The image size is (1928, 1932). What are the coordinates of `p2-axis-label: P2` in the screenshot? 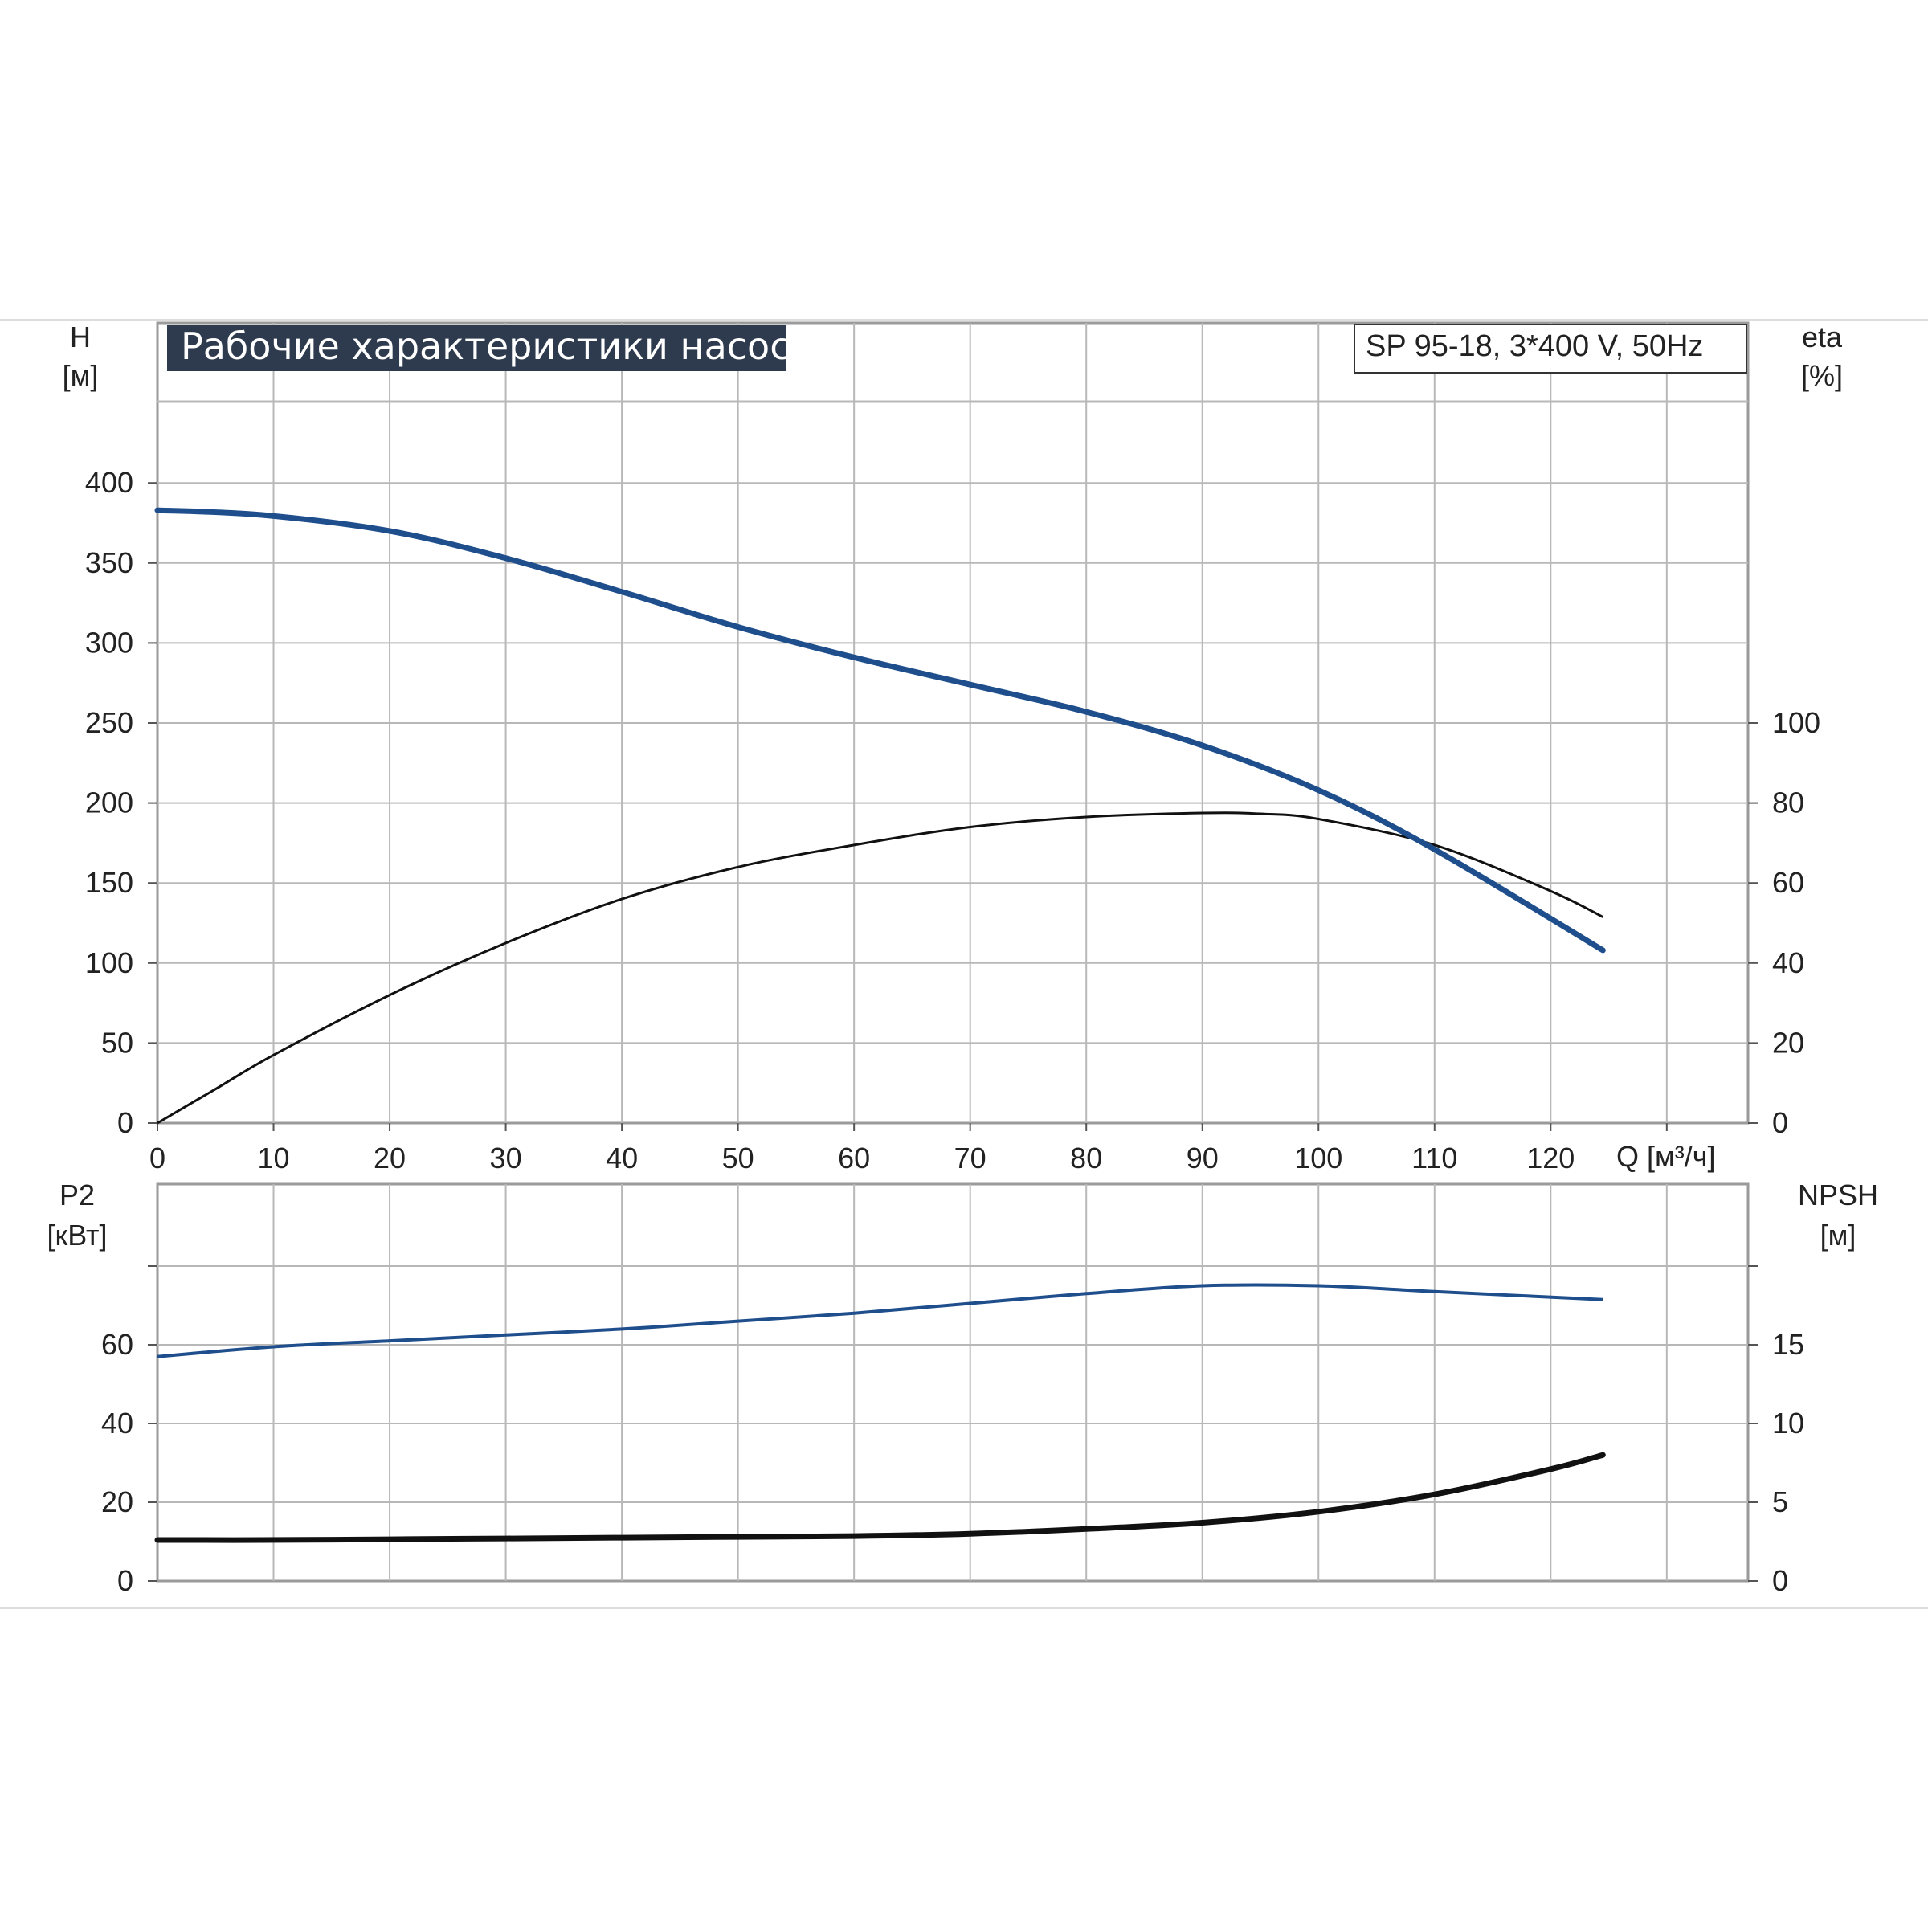 It's located at (77, 1194).